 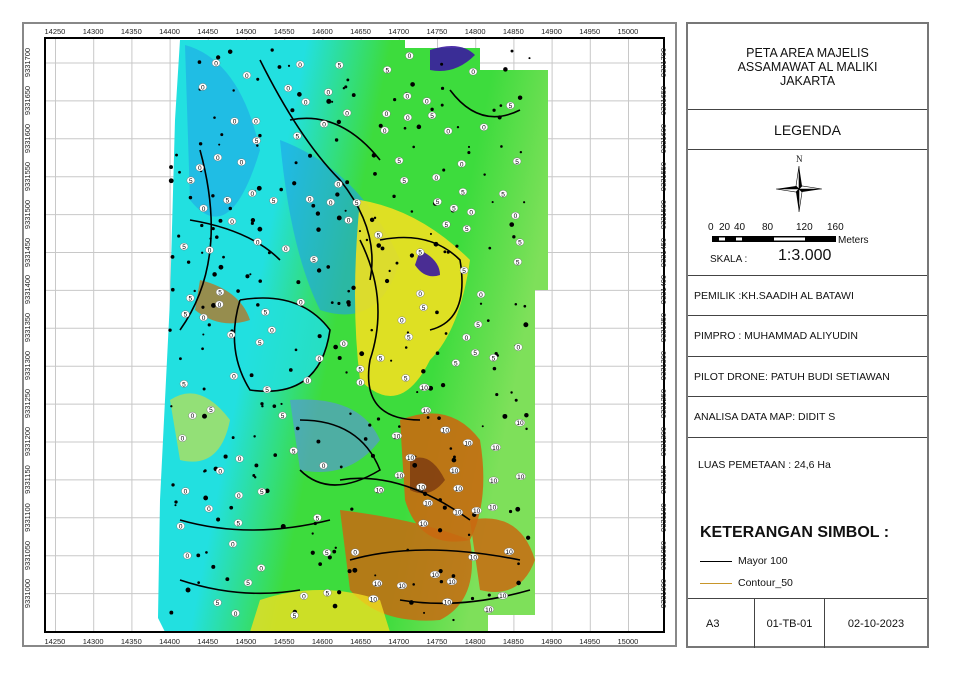 I want to click on coordinate-label: 9331200, so click(x=664, y=441).